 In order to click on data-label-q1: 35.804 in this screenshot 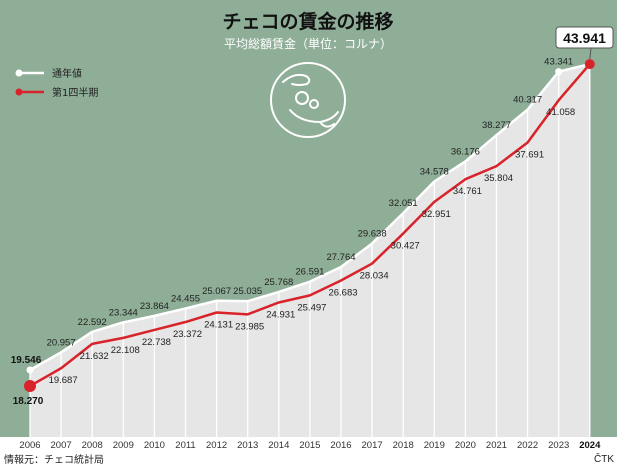, I will do `click(498, 178)`.